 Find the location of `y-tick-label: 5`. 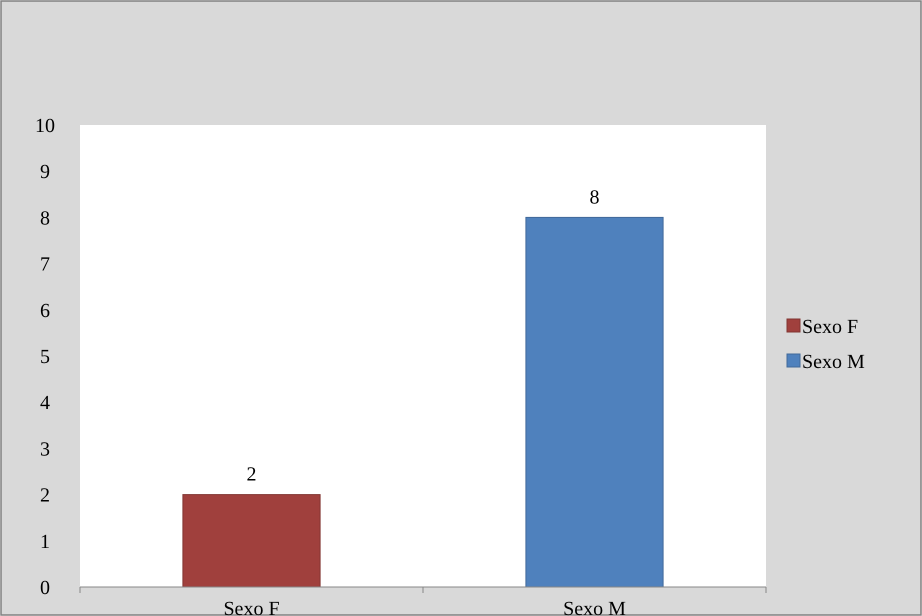

y-tick-label: 5 is located at coordinates (45, 357).